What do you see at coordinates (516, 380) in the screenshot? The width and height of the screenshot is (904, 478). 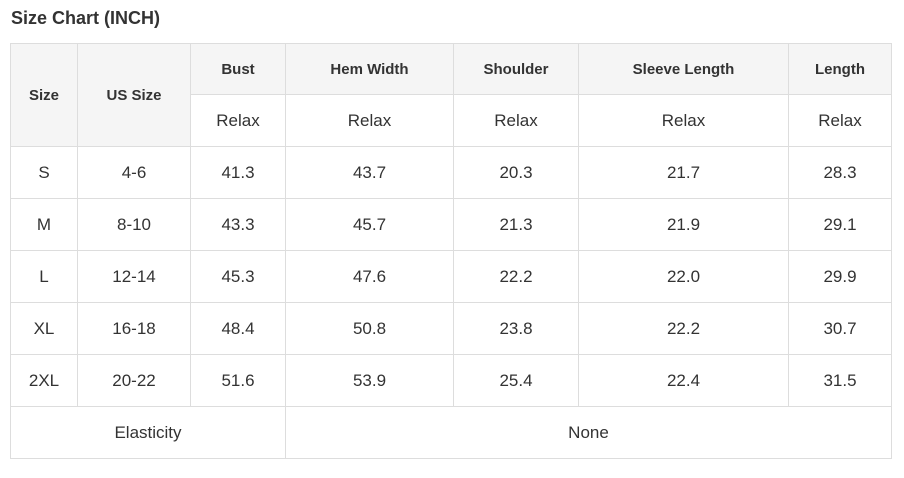 I see `measurement-cell: 25.4` at bounding box center [516, 380].